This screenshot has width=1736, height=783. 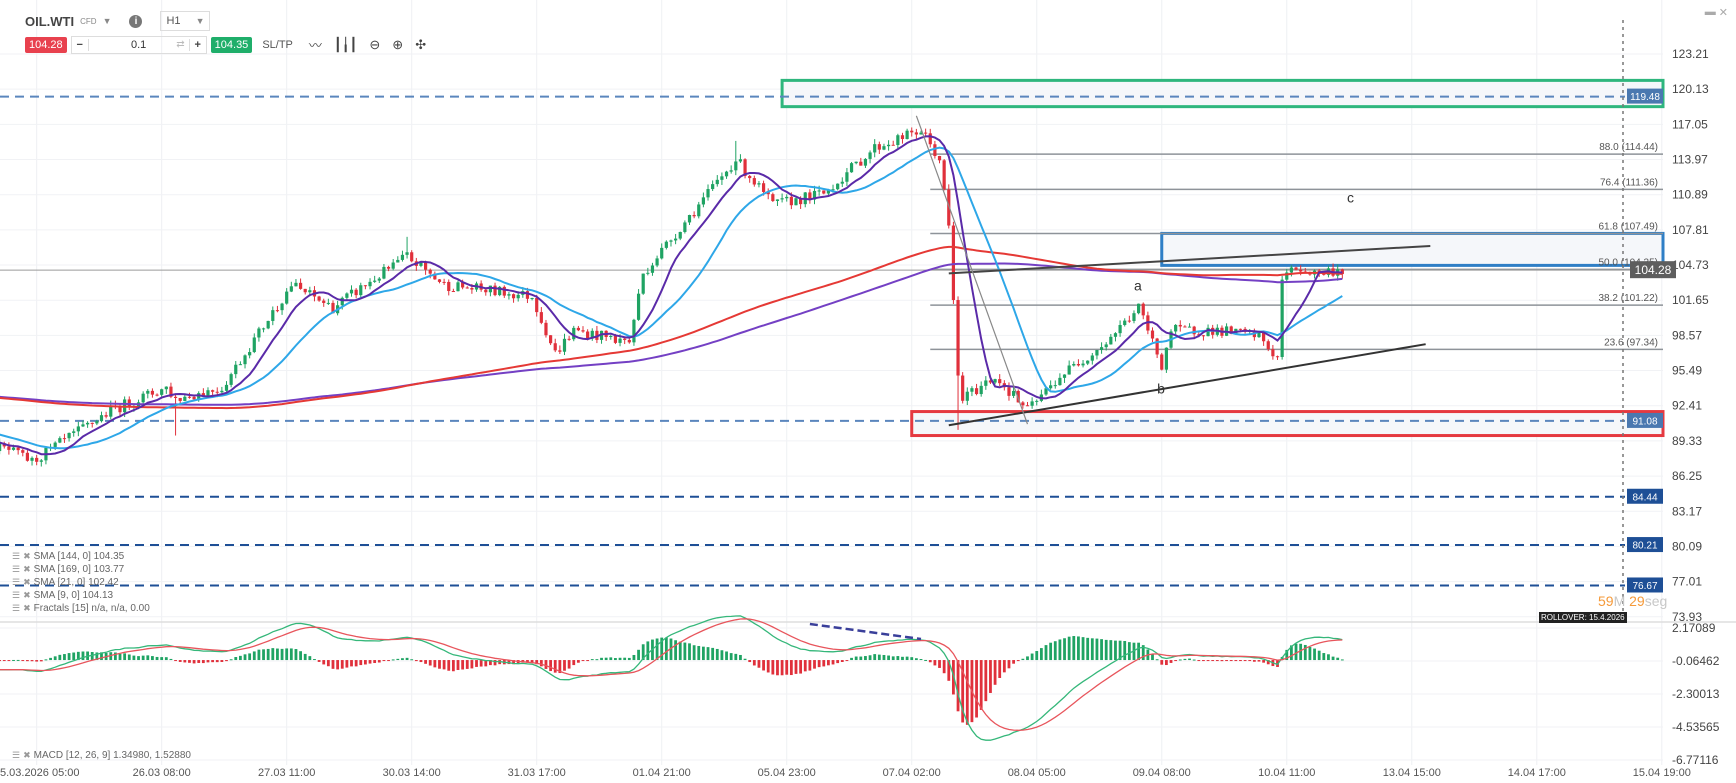 What do you see at coordinates (197, 44) in the screenshot?
I see `increase-volume-button: +` at bounding box center [197, 44].